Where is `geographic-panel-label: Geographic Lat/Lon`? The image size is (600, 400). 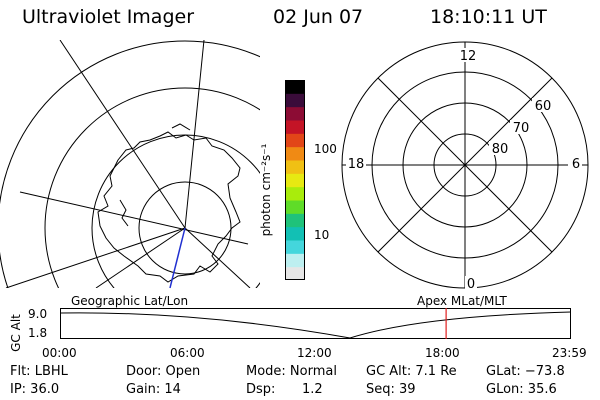
geographic-panel-label: Geographic Lat/Lon is located at coordinates (130, 301).